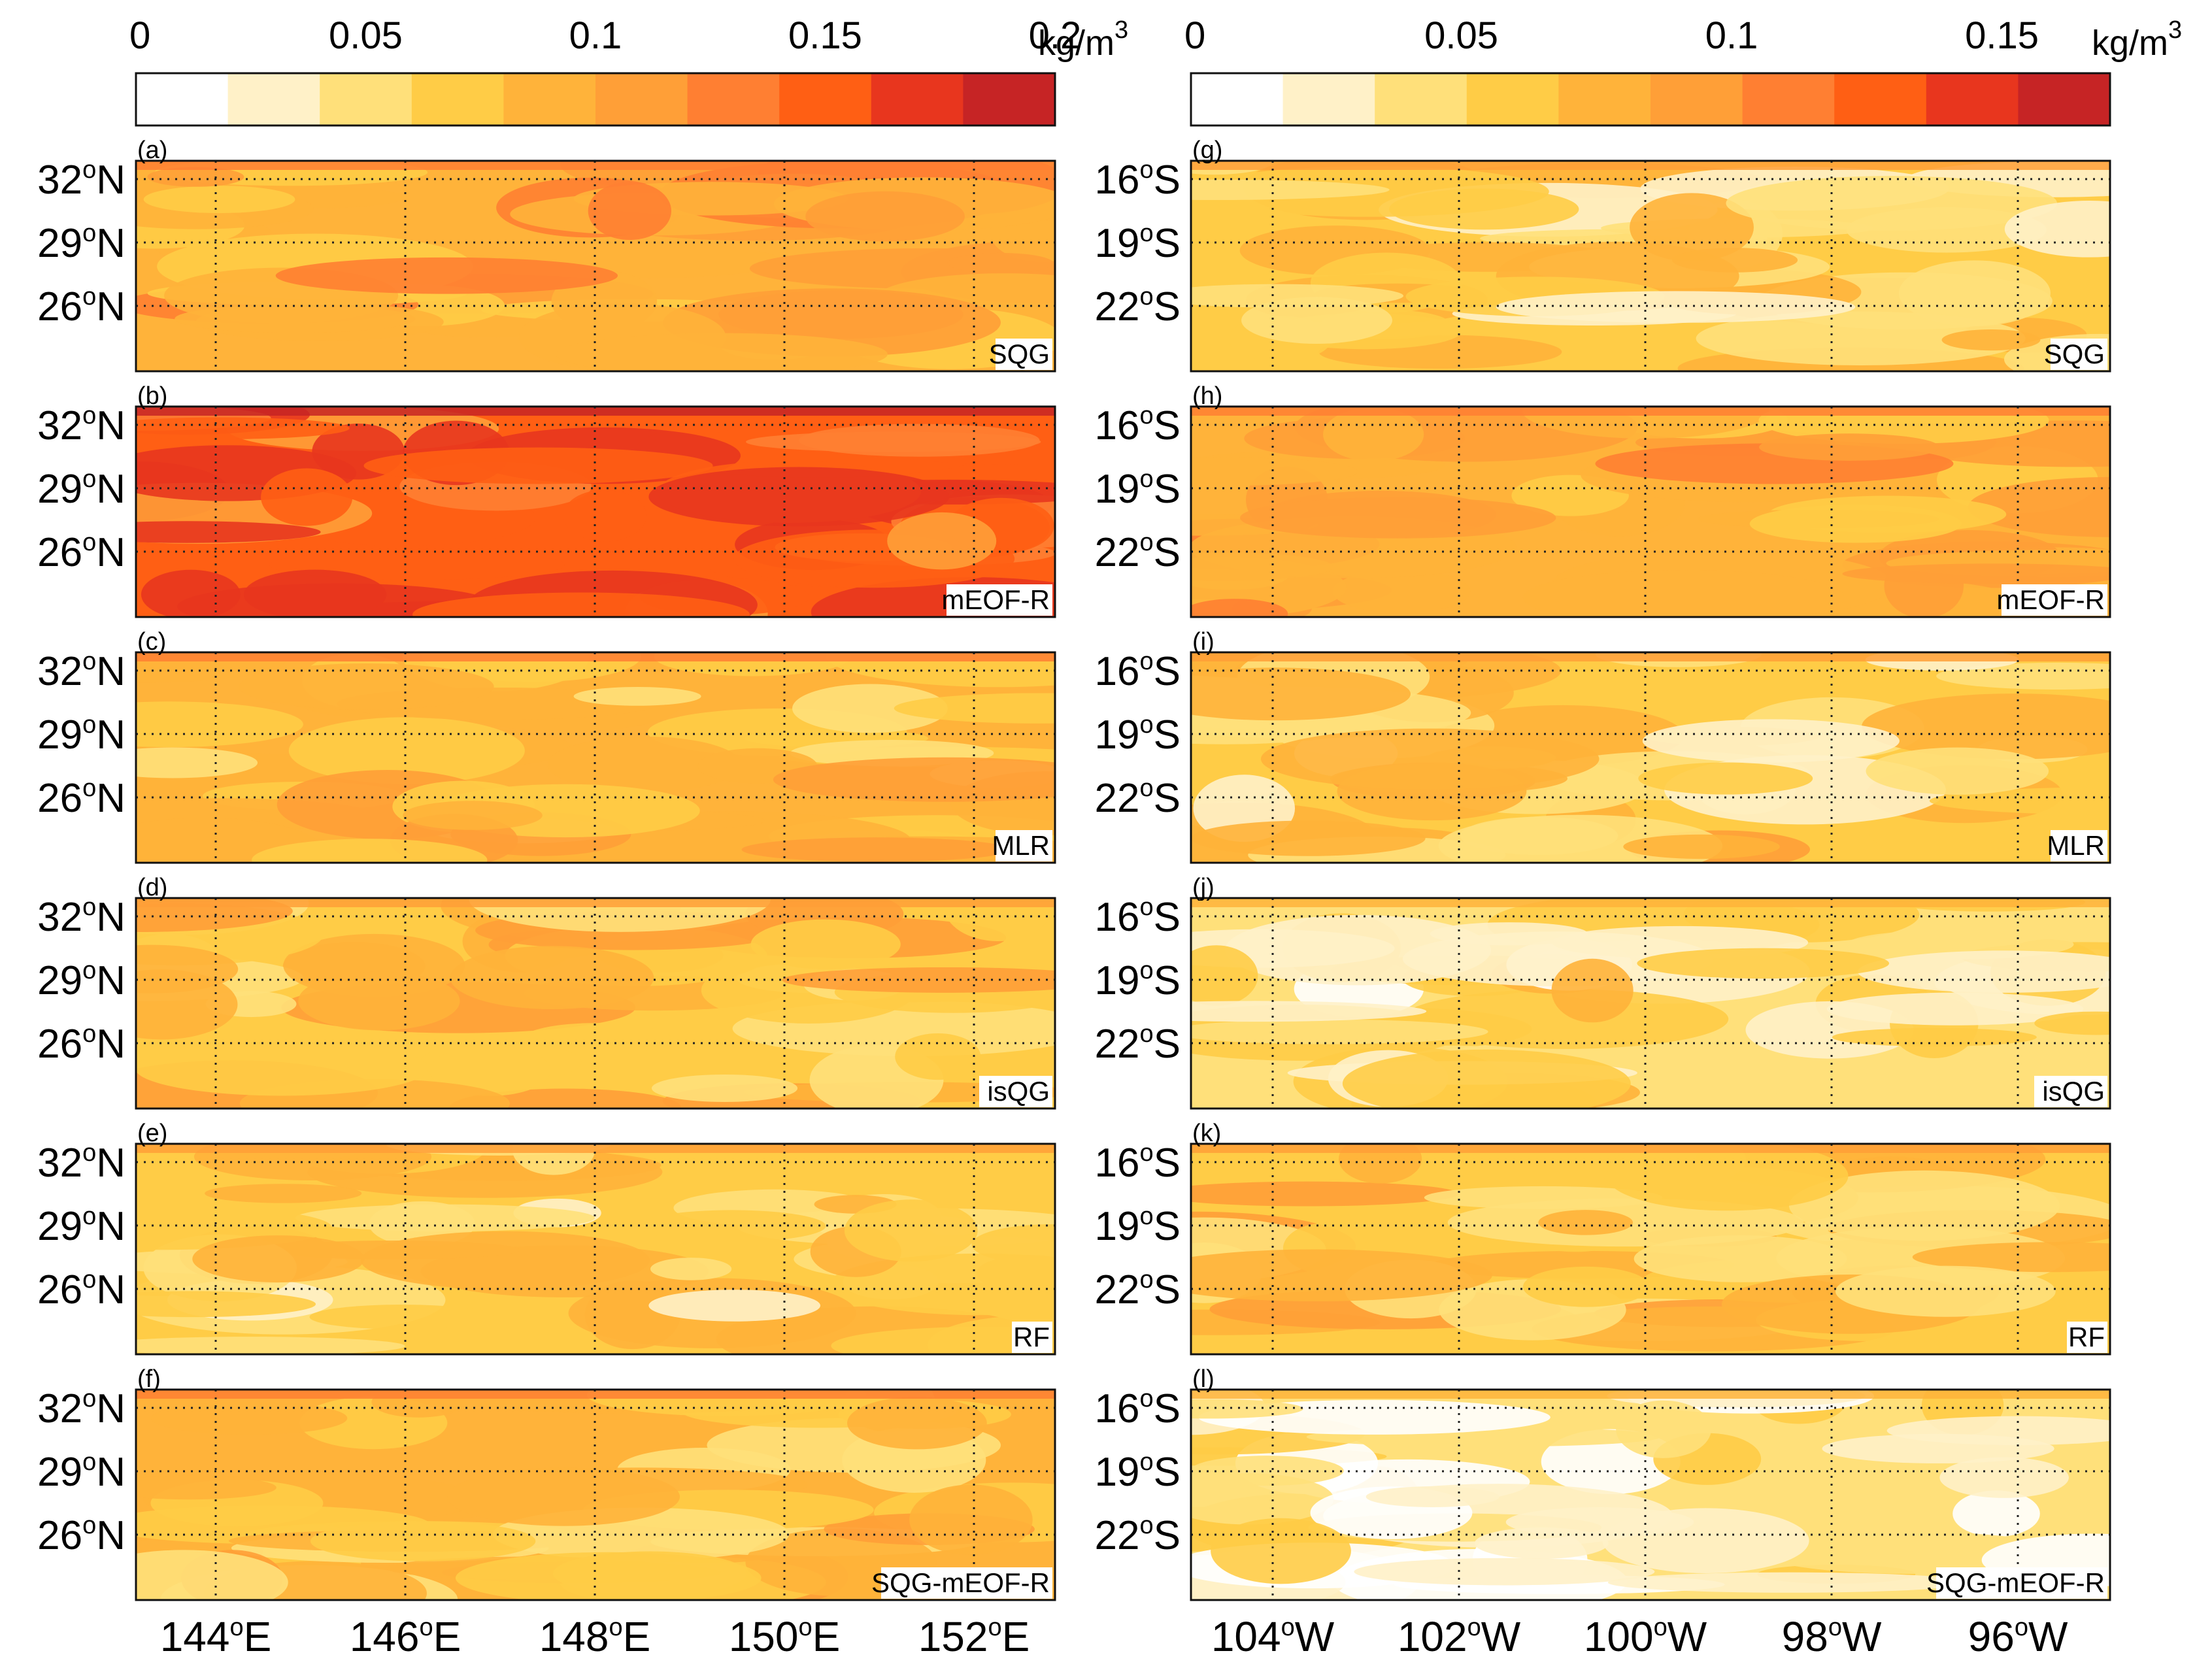 This screenshot has height=1668, width=2212. I want to click on panel-letter: (j), so click(1203, 888).